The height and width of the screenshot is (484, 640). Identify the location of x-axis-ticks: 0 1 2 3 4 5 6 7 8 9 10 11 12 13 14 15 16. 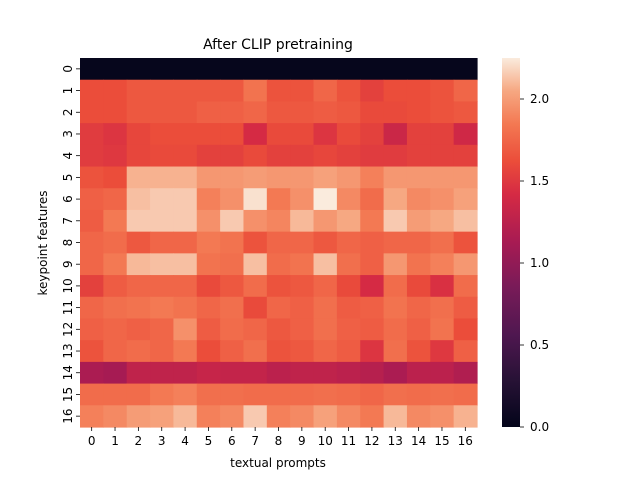
(280, 437).